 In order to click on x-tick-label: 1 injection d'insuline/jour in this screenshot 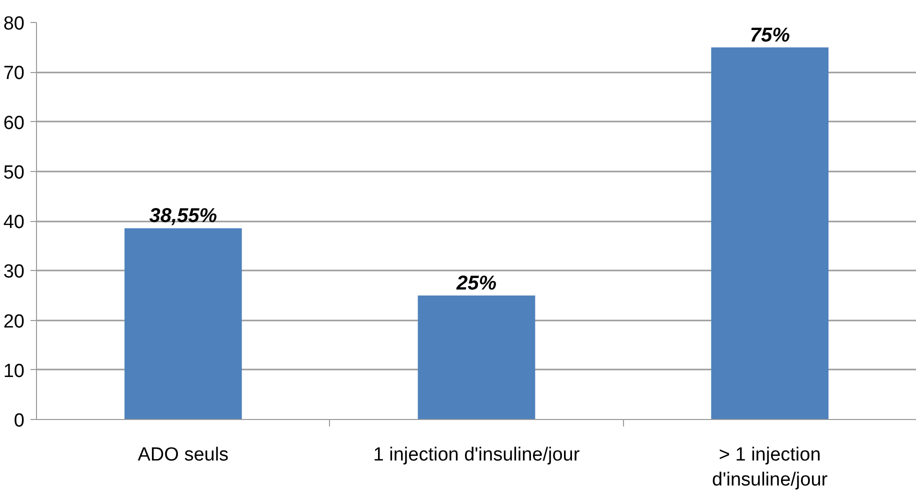, I will do `click(476, 455)`.